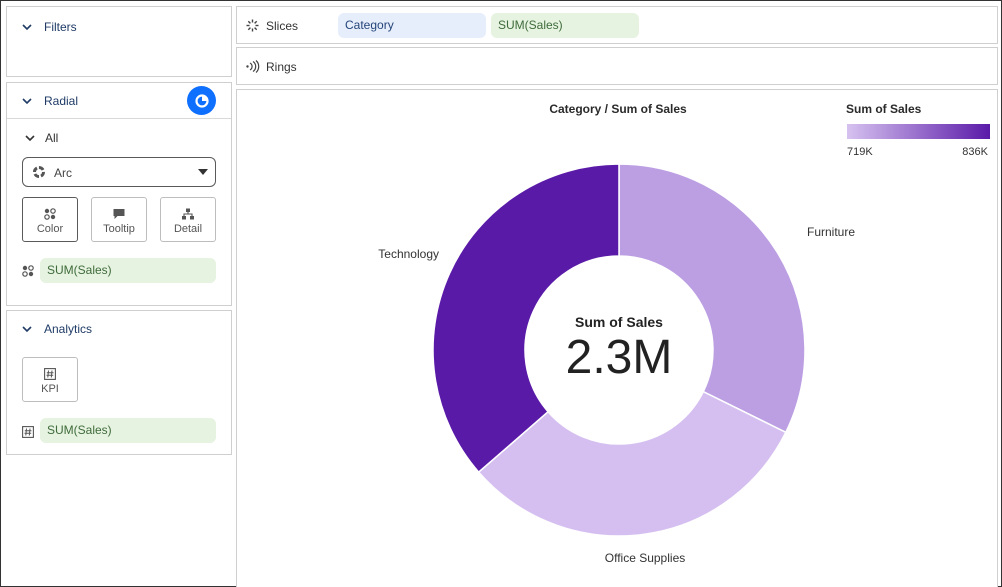  I want to click on kpi-button-label: KPI, so click(50, 389).